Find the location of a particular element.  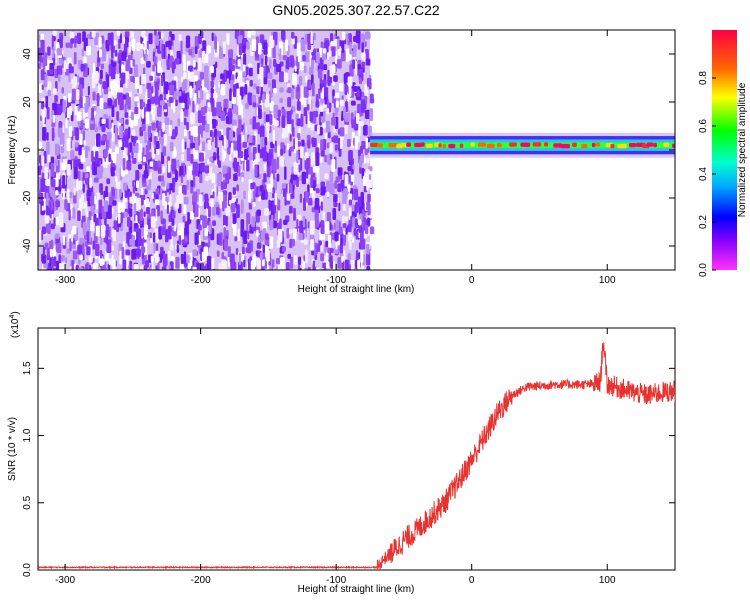

spectrogram-signal-band is located at coordinates (522, 145).